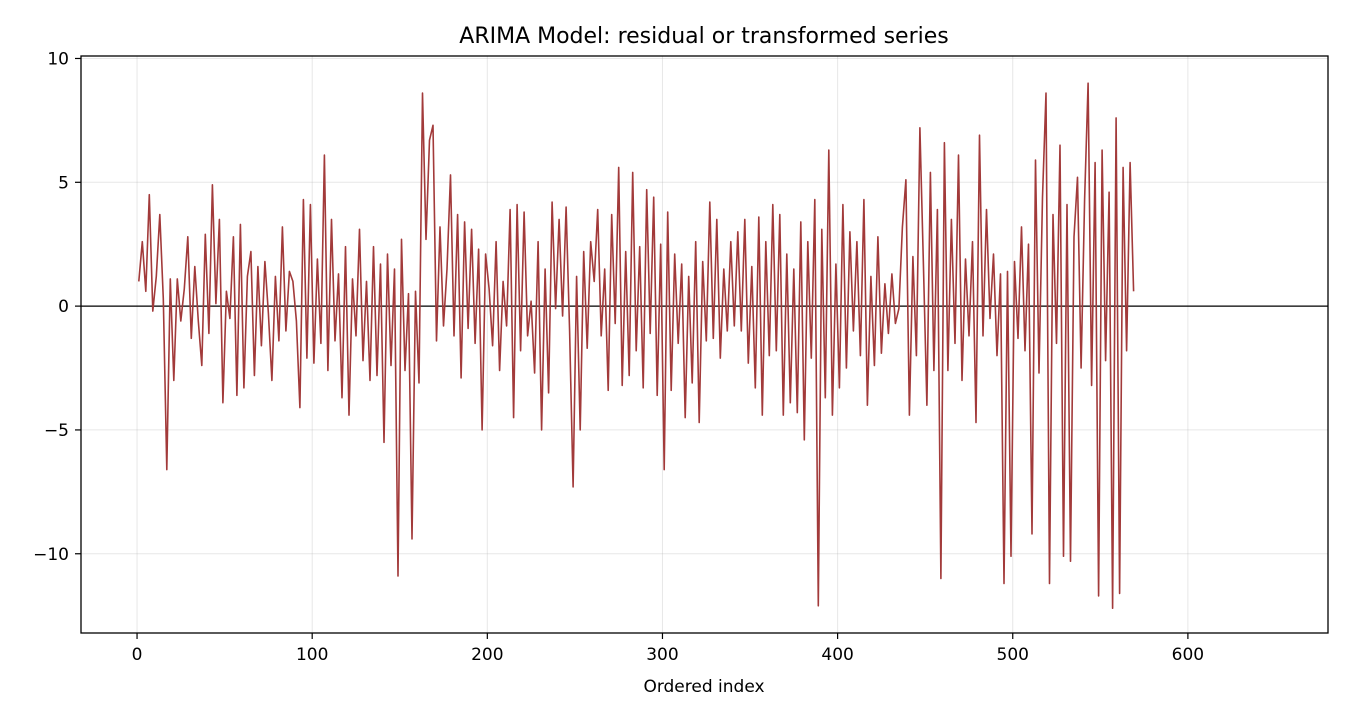 This screenshot has width=1350, height=720. What do you see at coordinates (1188, 655) in the screenshot?
I see `x-tick-label: 600` at bounding box center [1188, 655].